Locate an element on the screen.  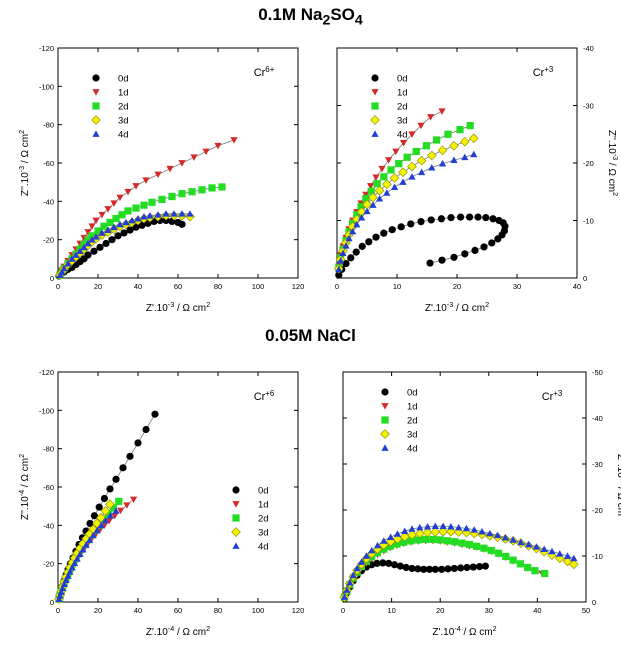
x-axis-label: Z'.10-4 / Ω cm2 is located at coordinates (178, 631).